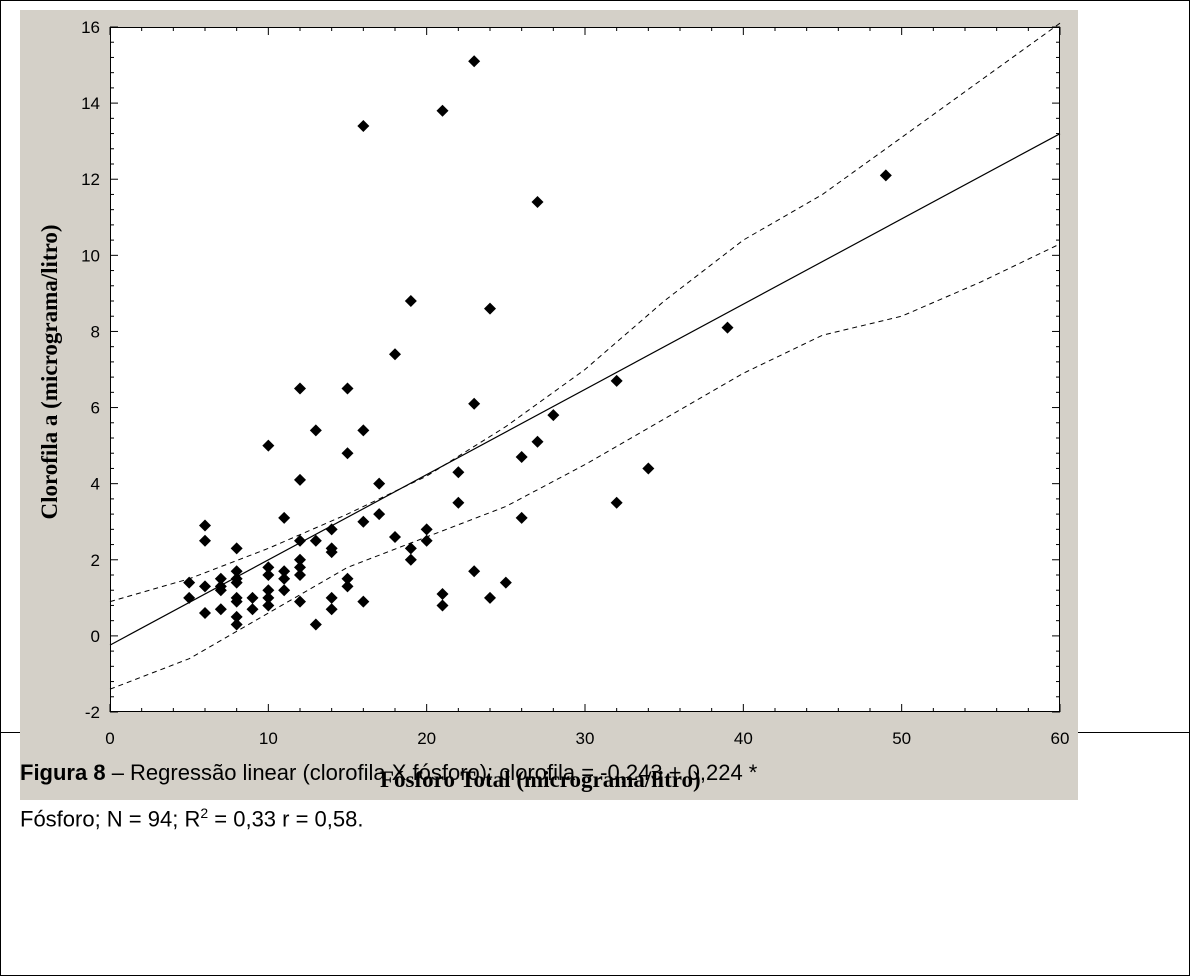 This screenshot has width=1190, height=976. I want to click on x-tick-label: 50, so click(901, 738).